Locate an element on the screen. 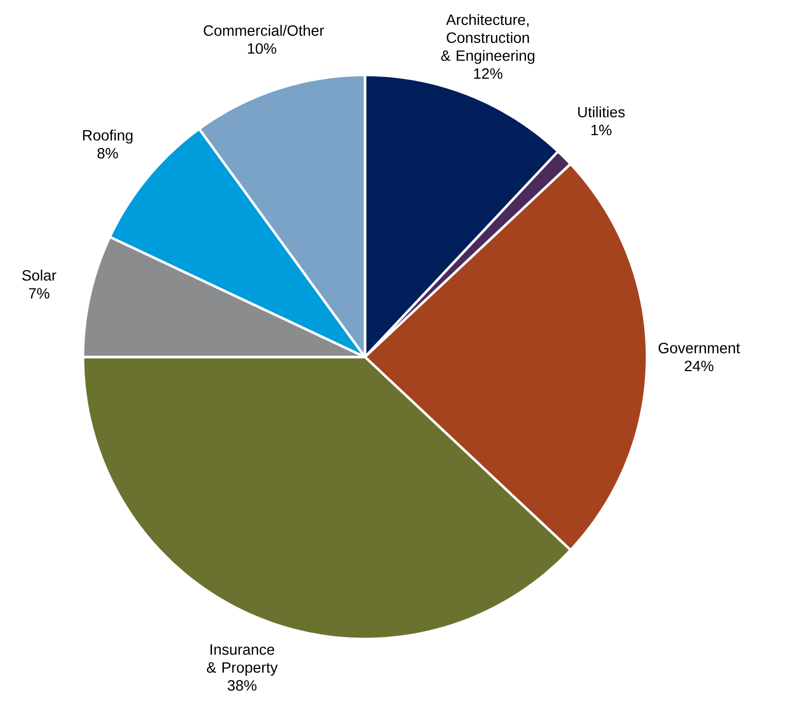  data-label: 7% is located at coordinates (39, 293).